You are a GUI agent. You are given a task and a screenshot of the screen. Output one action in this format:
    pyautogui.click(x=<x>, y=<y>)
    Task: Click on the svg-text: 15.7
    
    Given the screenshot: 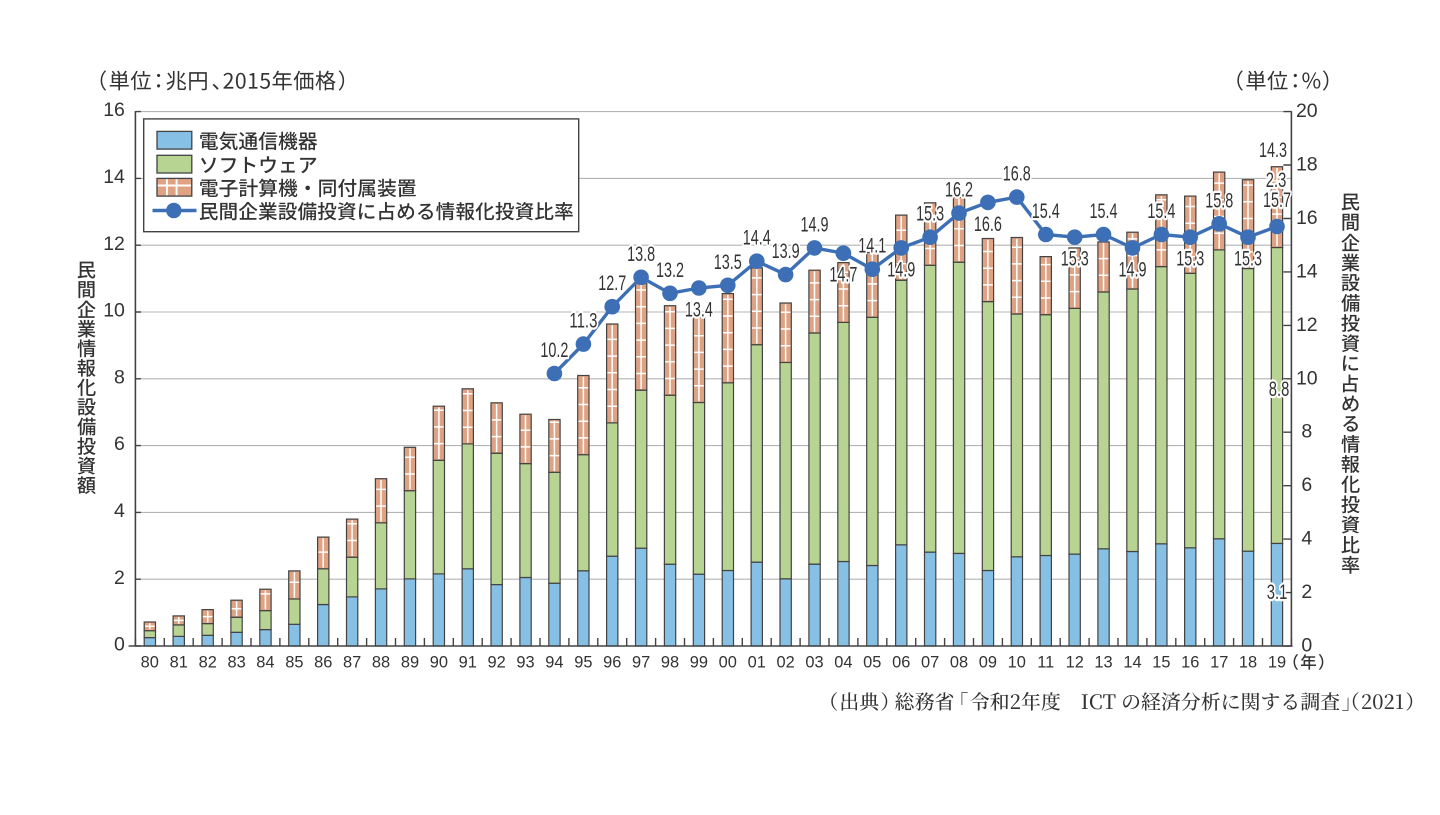 What is the action you would take?
    pyautogui.click(x=1277, y=200)
    